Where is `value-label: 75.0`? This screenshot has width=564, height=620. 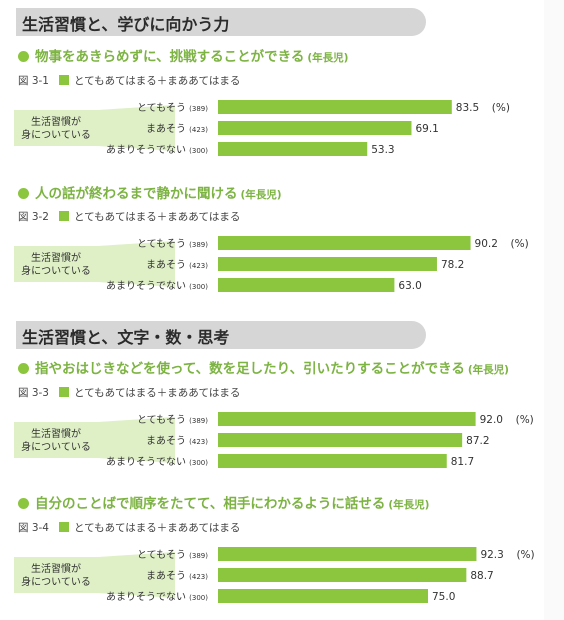 value-label: 75.0 is located at coordinates (443, 597).